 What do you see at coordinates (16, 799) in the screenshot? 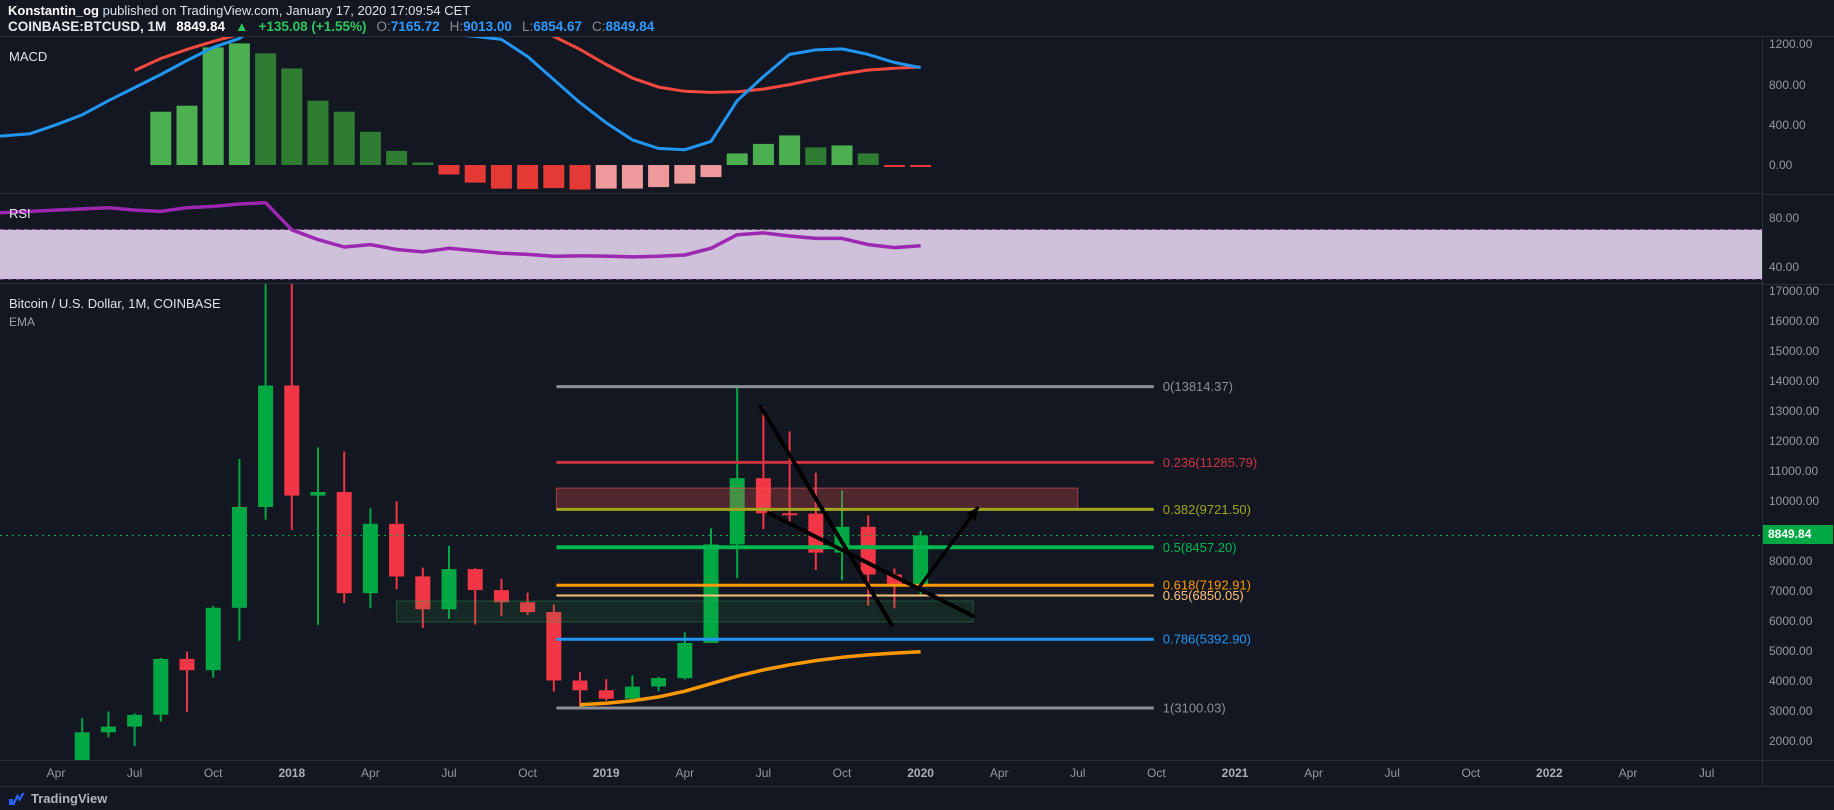
I see `tradingview-logo` at bounding box center [16, 799].